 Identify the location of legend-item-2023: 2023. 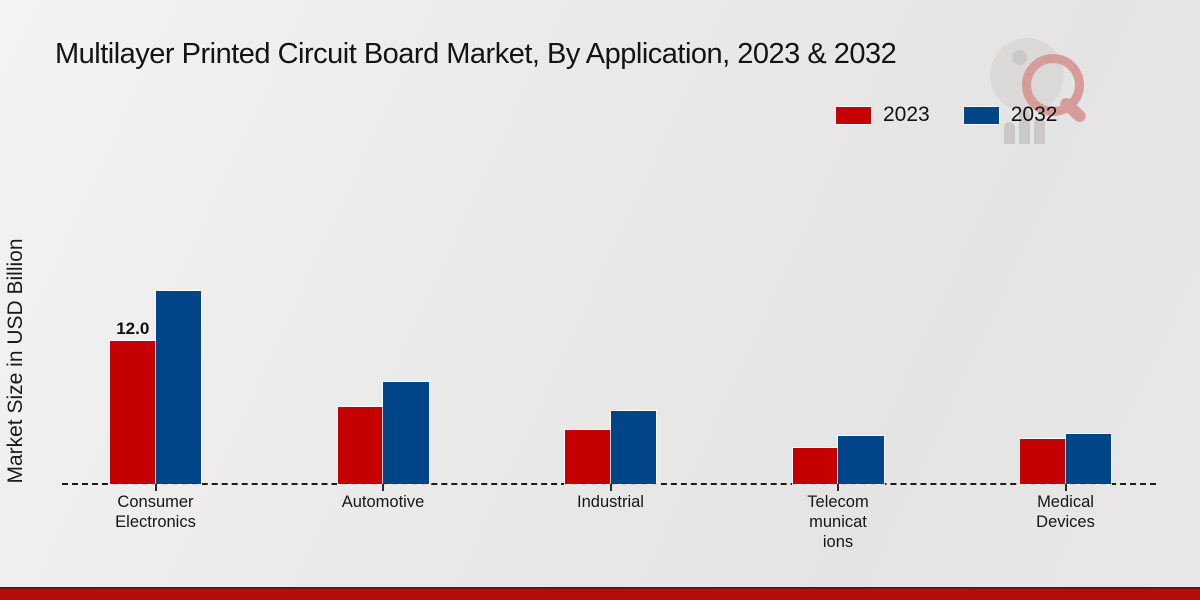
(883, 115).